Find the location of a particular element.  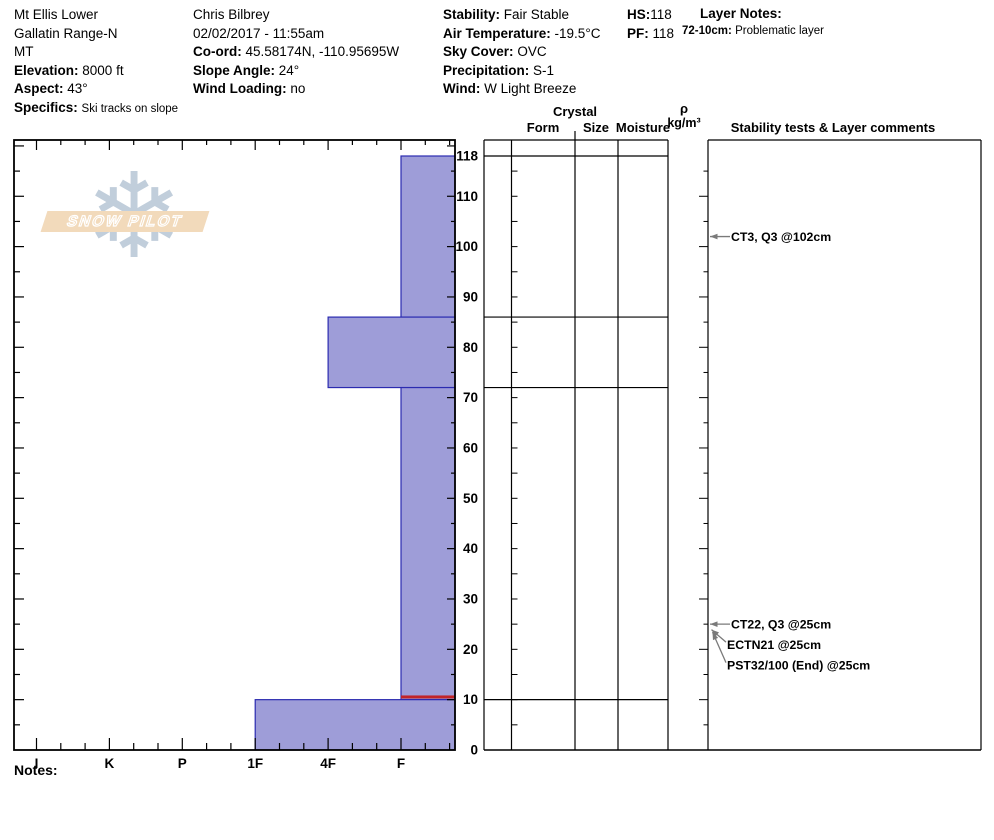

stability-tests-column-header: Stability tests & Layer comments is located at coordinates (833, 127).